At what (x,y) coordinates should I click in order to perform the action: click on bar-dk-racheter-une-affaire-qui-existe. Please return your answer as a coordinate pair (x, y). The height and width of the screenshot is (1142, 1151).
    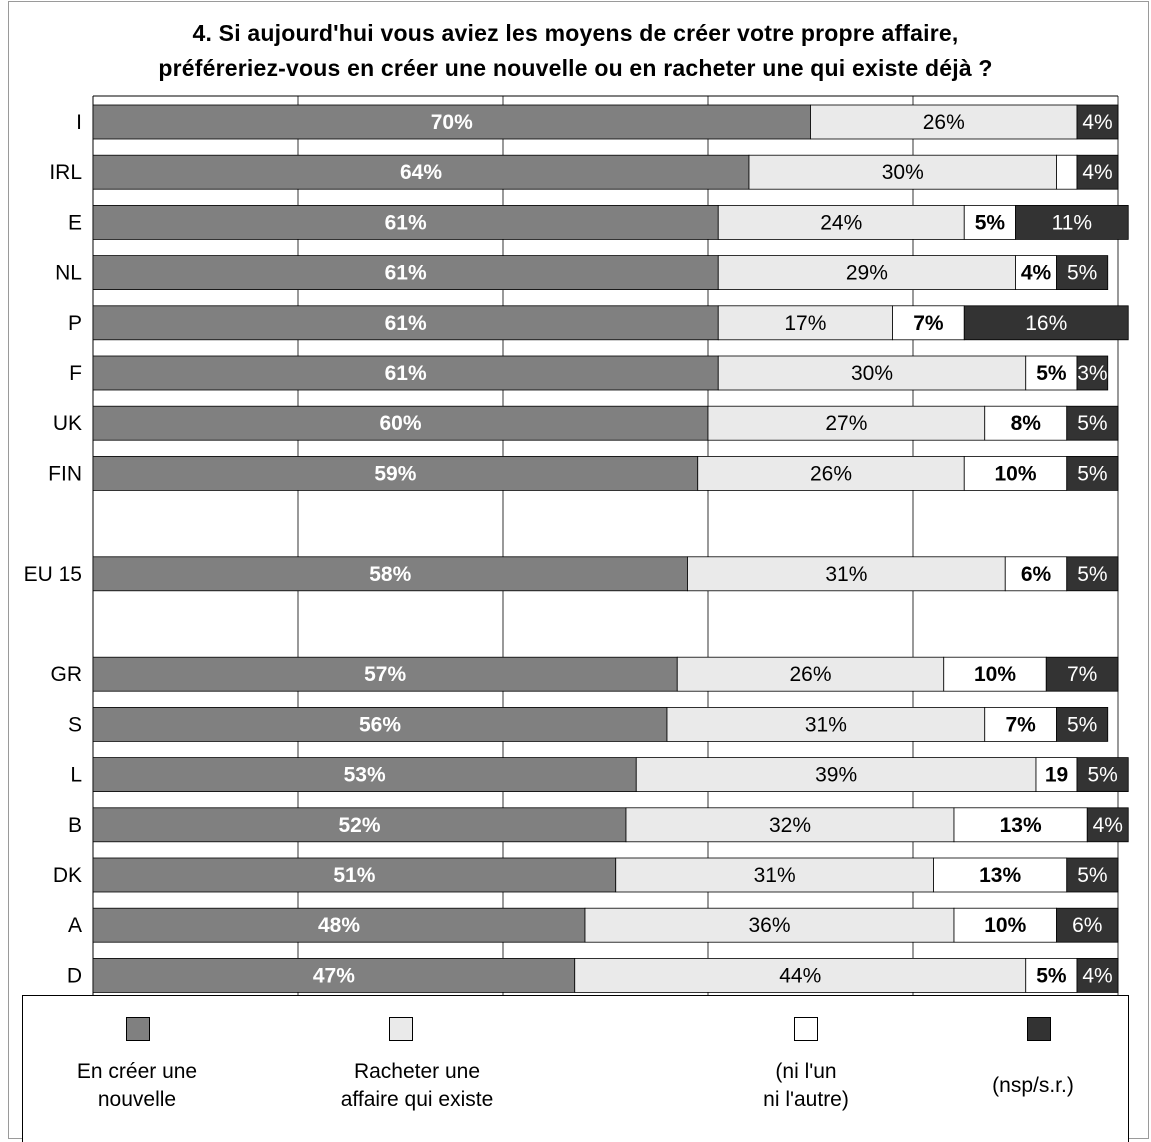
    Looking at the image, I should click on (774, 875).